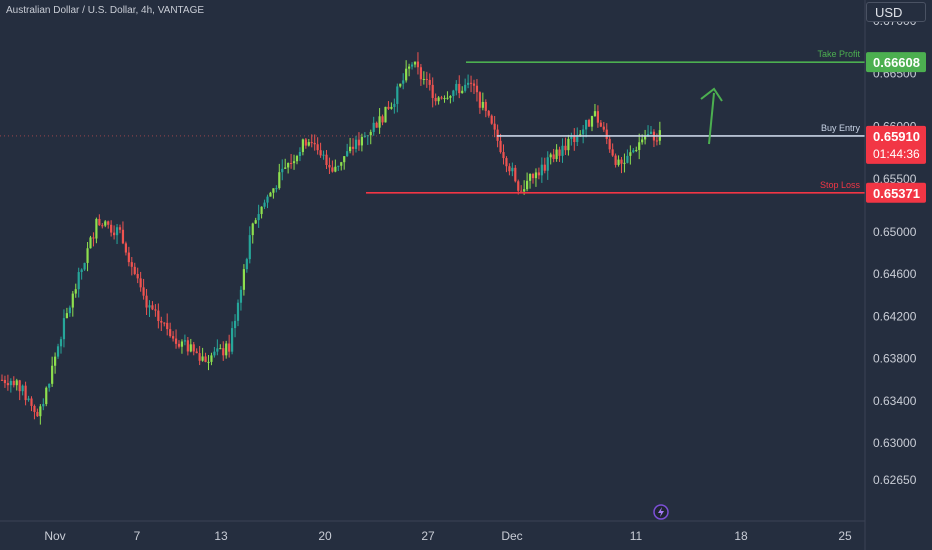 This screenshot has width=932, height=550. I want to click on currency-button: USD, so click(896, 12).